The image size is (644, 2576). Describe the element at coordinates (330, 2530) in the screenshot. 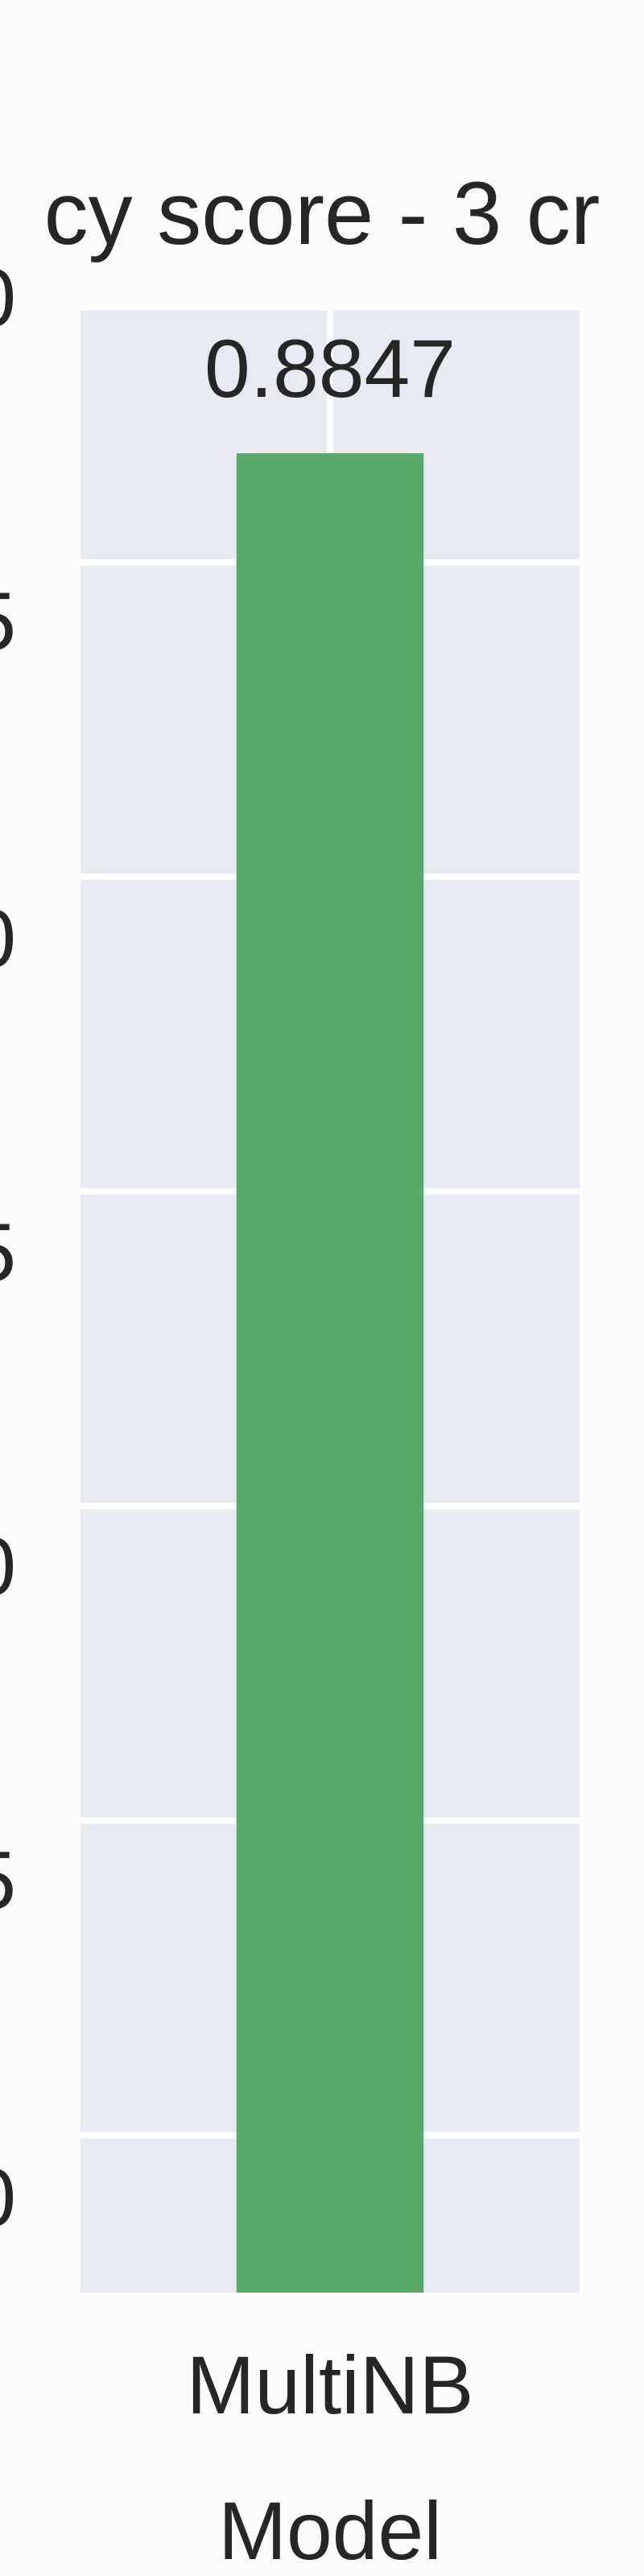

I see `x-axis-label: Model` at that location.